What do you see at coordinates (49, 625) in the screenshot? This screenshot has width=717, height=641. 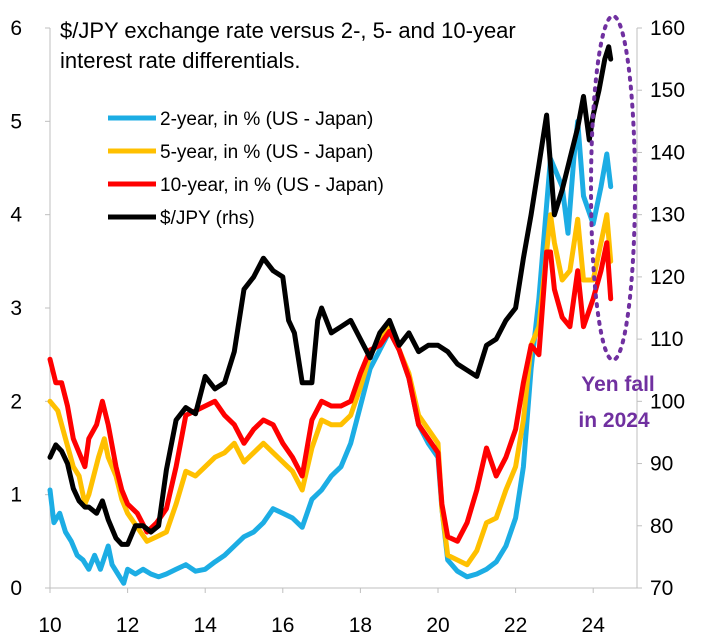 I see `x-tick-label: 10` at bounding box center [49, 625].